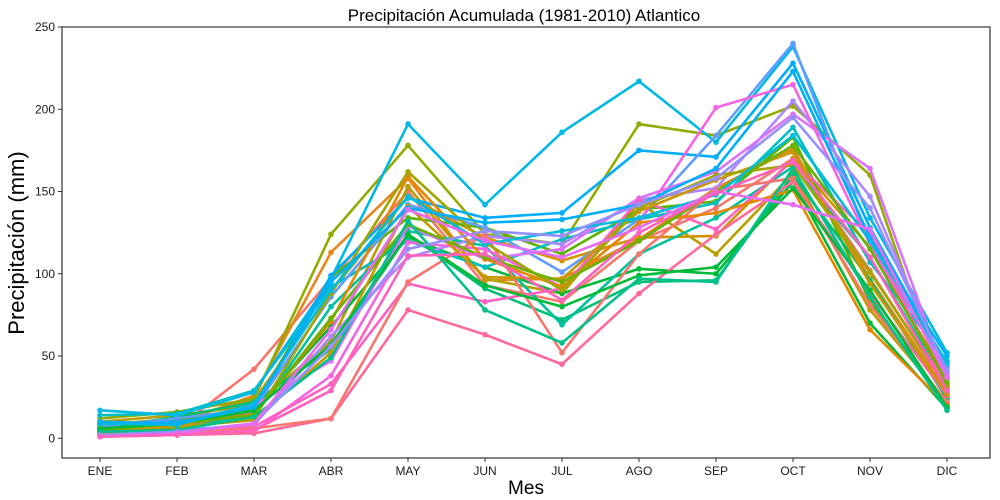  I want to click on x-tick-label: FEB, so click(176, 471).